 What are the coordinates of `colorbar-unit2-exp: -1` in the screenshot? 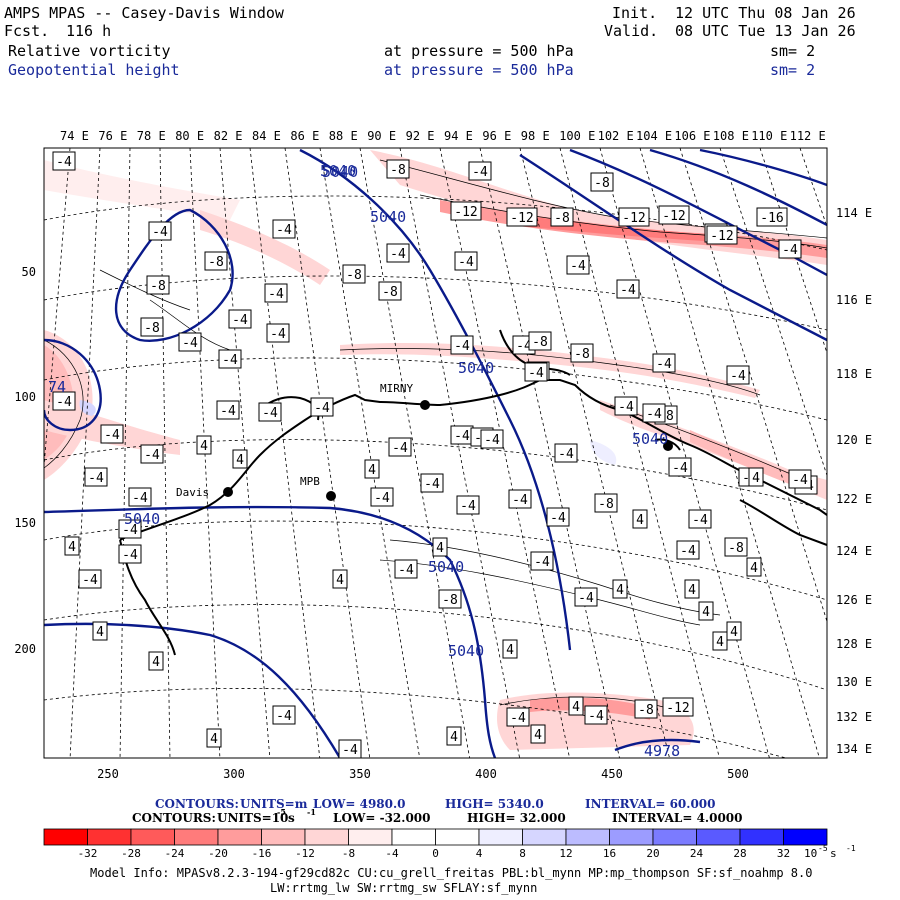 It's located at (851, 848).